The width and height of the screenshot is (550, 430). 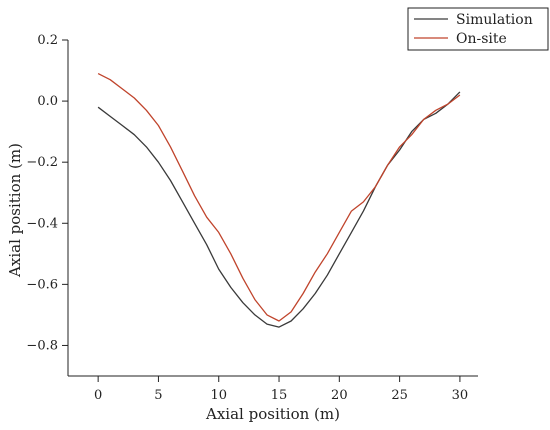 What do you see at coordinates (98, 395) in the screenshot?
I see `x-tick-label: 0` at bounding box center [98, 395].